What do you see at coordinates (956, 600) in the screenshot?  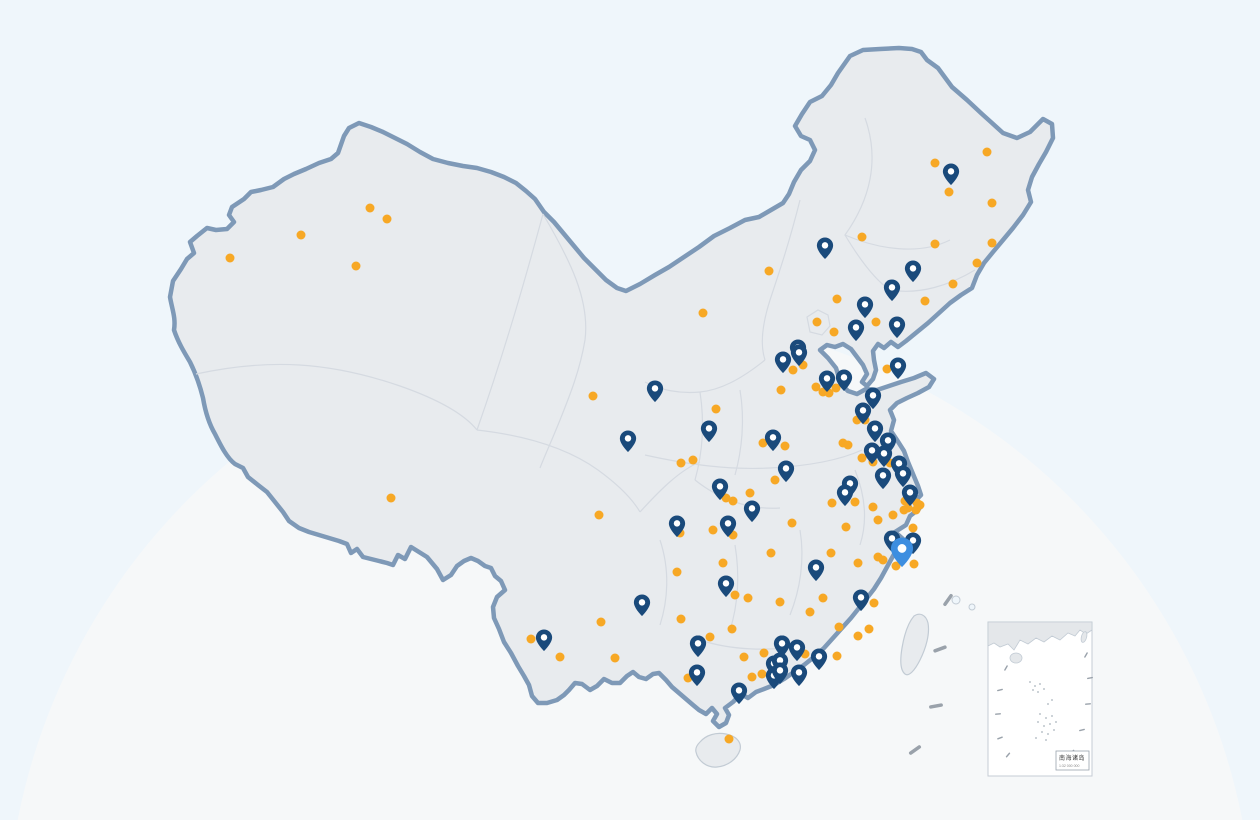 I see `small-island` at bounding box center [956, 600].